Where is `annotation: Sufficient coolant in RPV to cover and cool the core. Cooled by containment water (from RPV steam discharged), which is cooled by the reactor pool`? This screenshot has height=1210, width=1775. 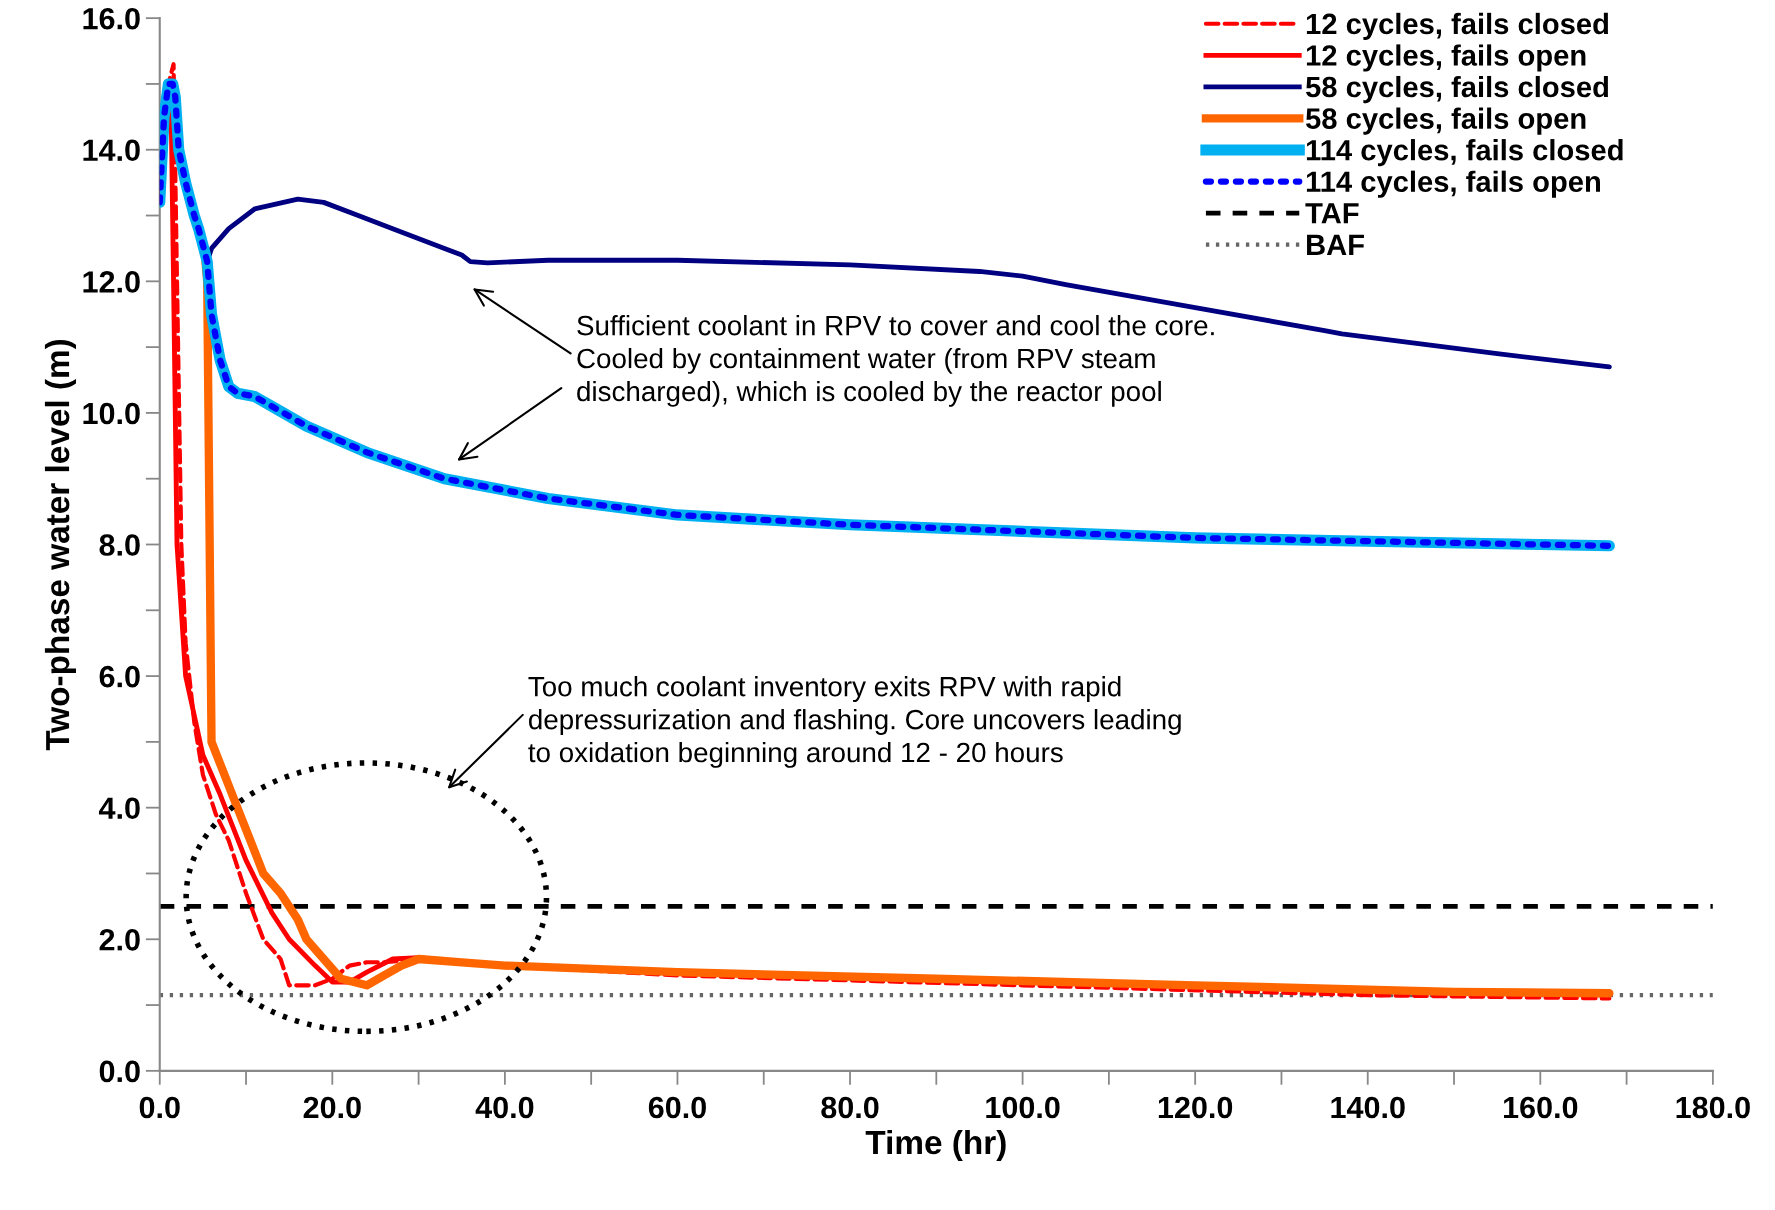 annotation: Sufficient coolant in RPV to cover and cool the core. Cooled by containment water (from RPV steam discharged), which is cooled by the reactor pool is located at coordinates (895, 361).